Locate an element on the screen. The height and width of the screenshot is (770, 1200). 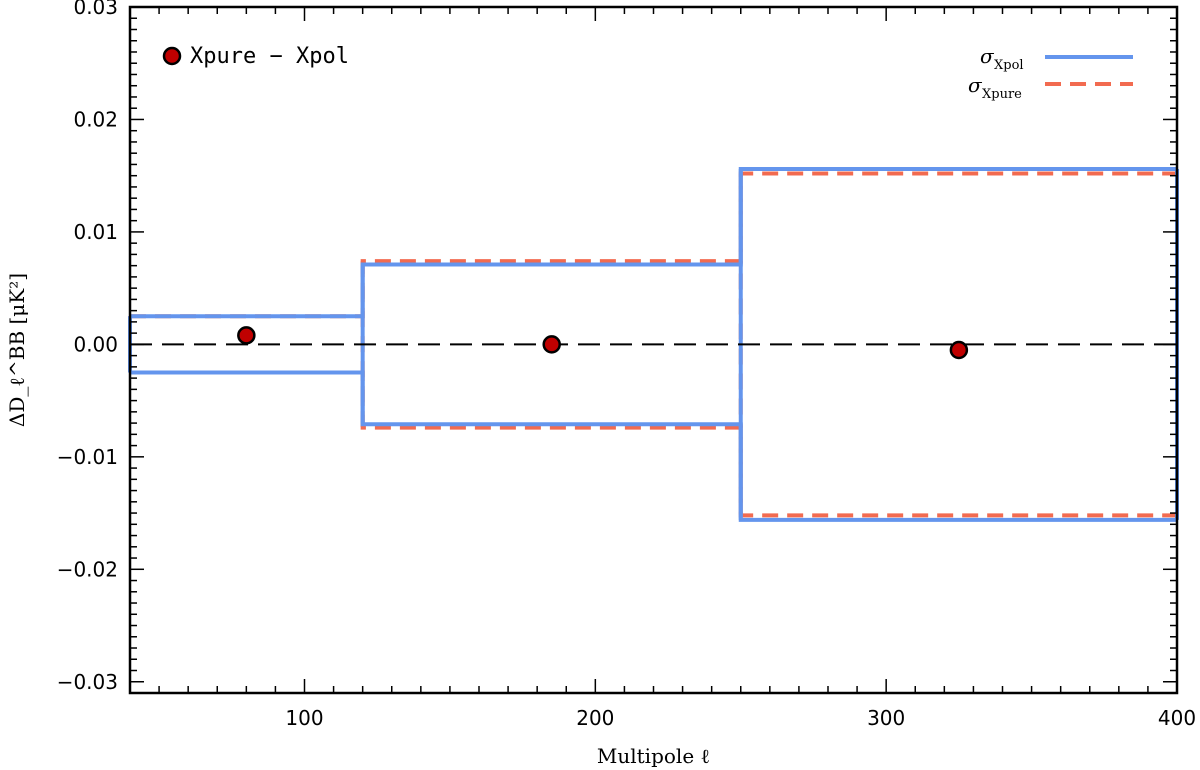
legend-marker-points is located at coordinates (172, 56).